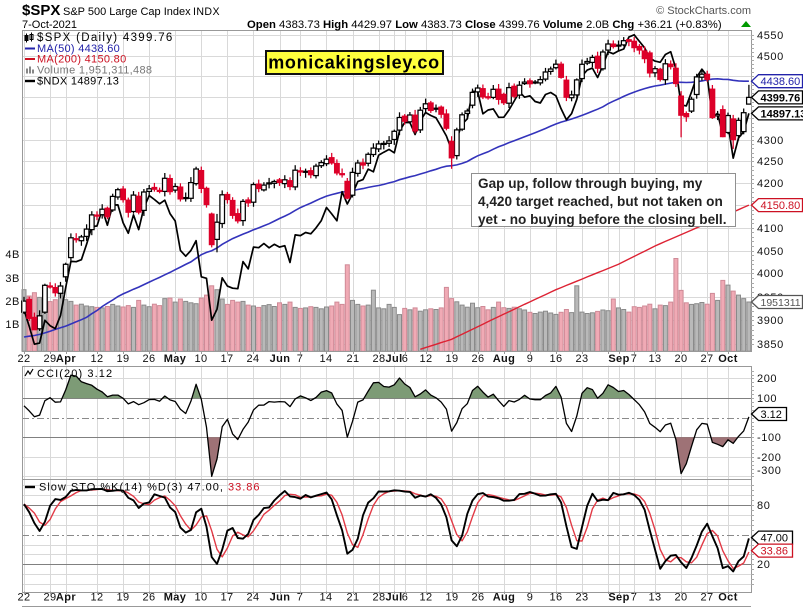 The image size is (803, 608). I want to click on svg-text: 4438.60, so click(781, 82).